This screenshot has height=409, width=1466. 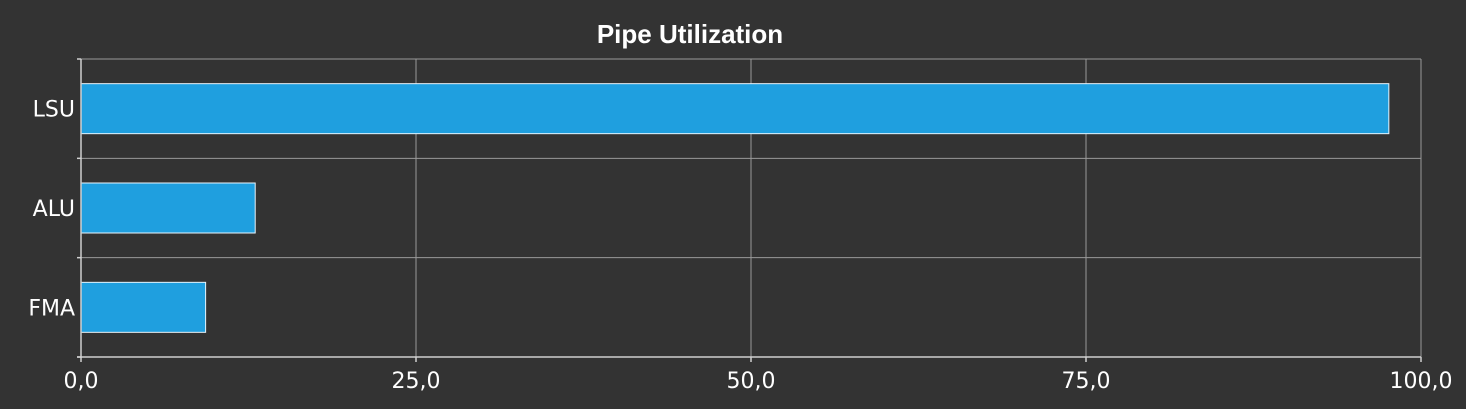 What do you see at coordinates (54, 110) in the screenshot?
I see `category-label-lsu: LSU` at bounding box center [54, 110].